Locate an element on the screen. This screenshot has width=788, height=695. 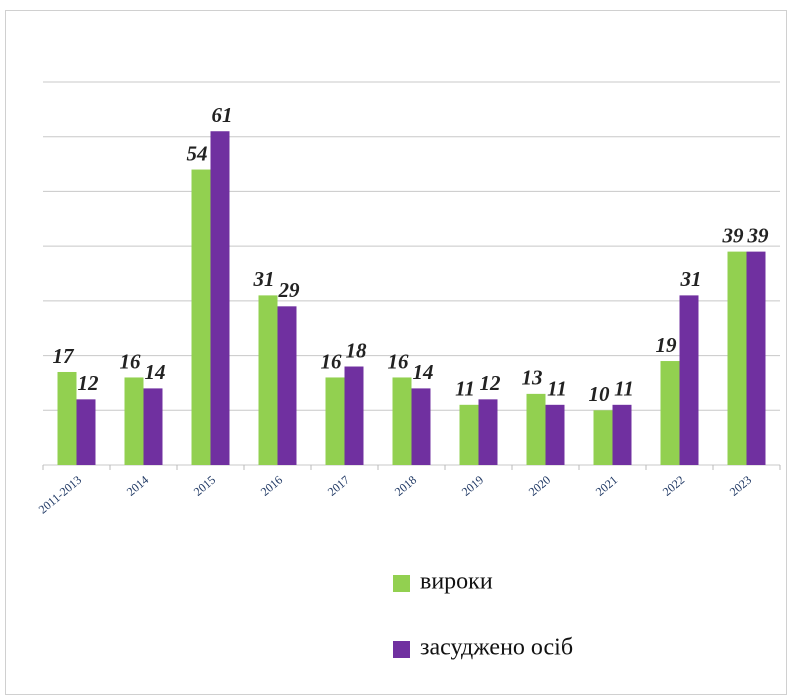
value-label: 17 is located at coordinates (64, 356).